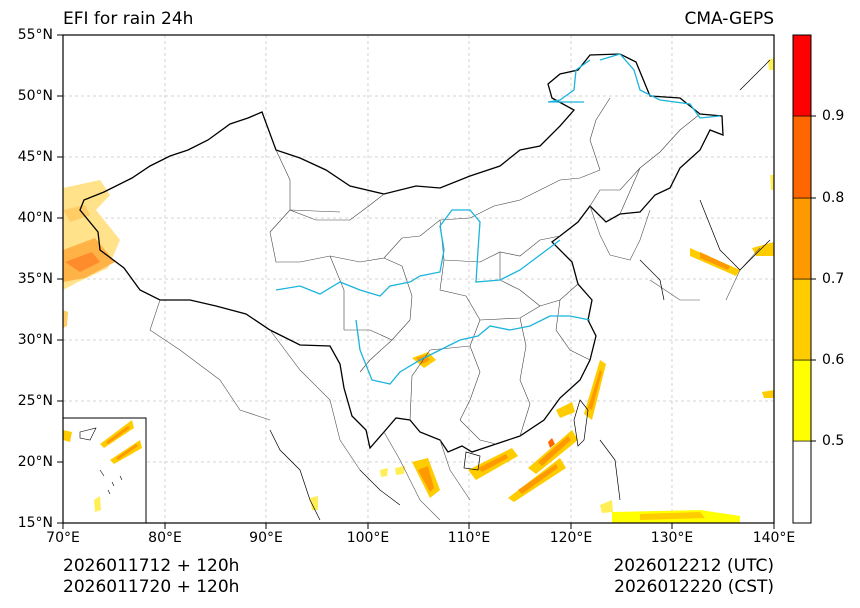 This screenshot has height=608, width=860. I want to click on lon-label: 90°E, so click(266, 538).